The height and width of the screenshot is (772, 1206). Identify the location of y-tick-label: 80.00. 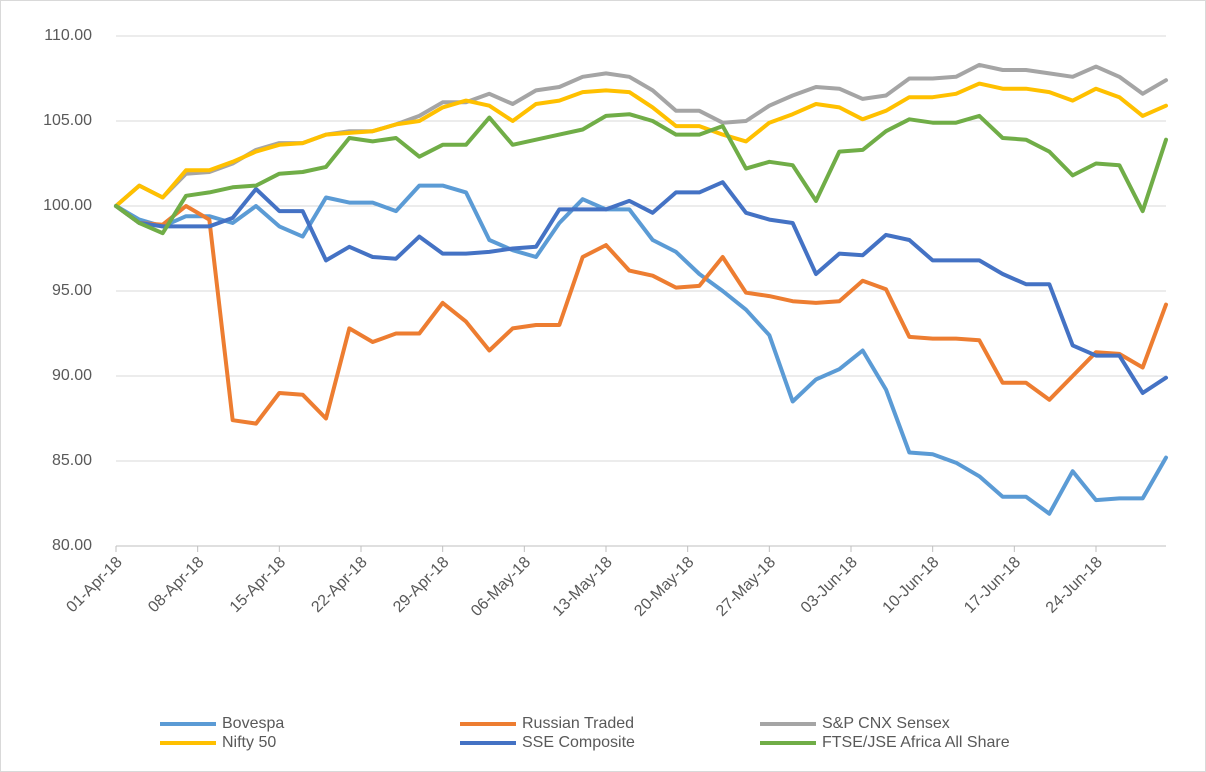
(72, 545).